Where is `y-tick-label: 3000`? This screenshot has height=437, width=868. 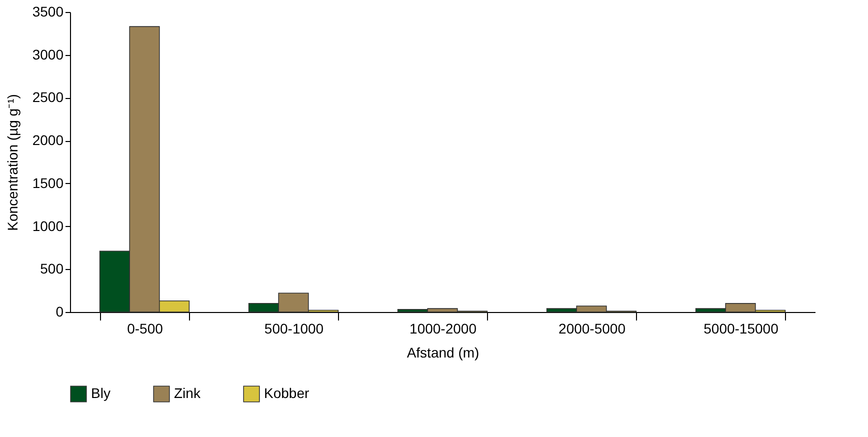 y-tick-label: 3000 is located at coordinates (48, 54).